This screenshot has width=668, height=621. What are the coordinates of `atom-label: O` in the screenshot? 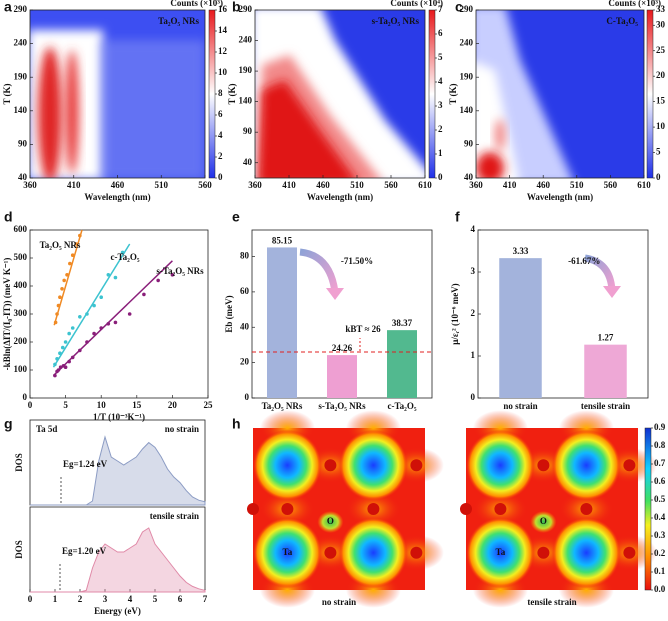 It's located at (543, 521).